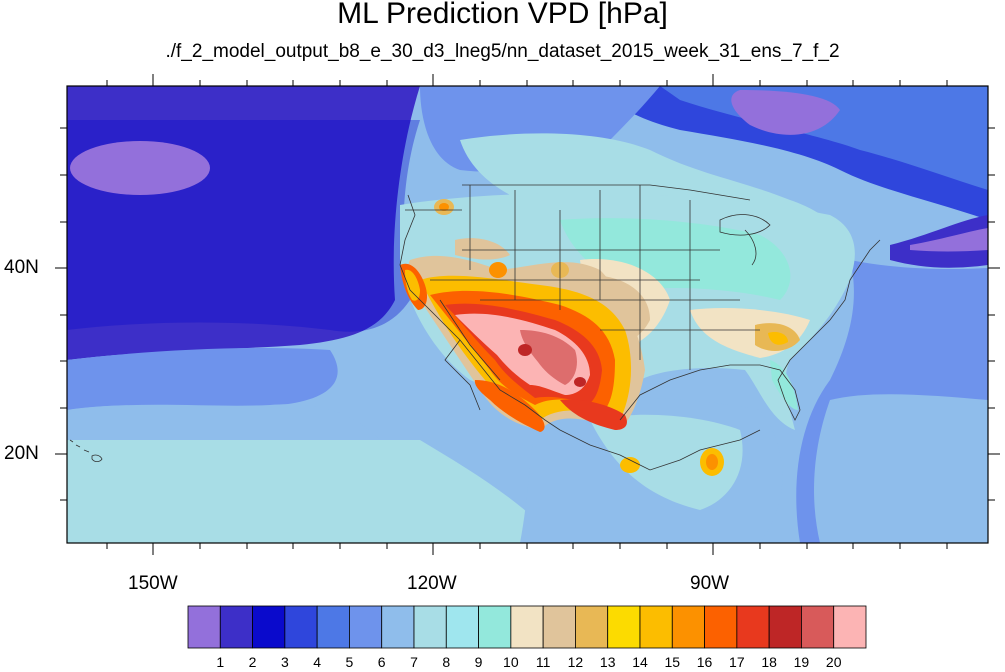 This screenshot has height=672, width=1005. Describe the element at coordinates (349, 662) in the screenshot. I see `colorbar-tick-label: 5` at that location.